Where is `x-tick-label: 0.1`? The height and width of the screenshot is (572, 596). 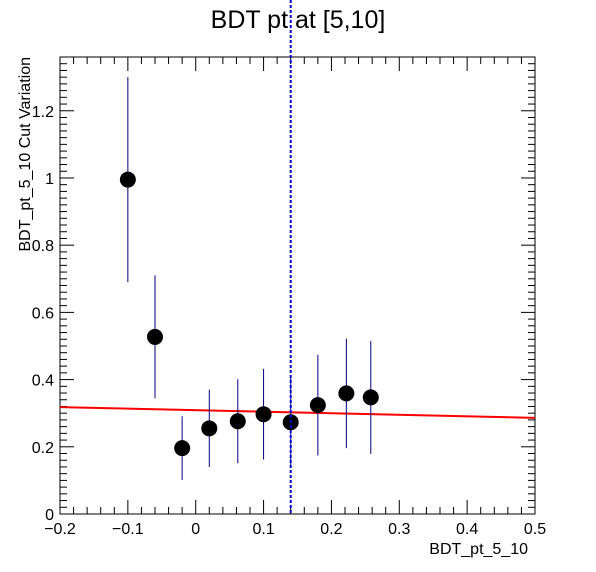
x-tick-label: 0.1 is located at coordinates (263, 529).